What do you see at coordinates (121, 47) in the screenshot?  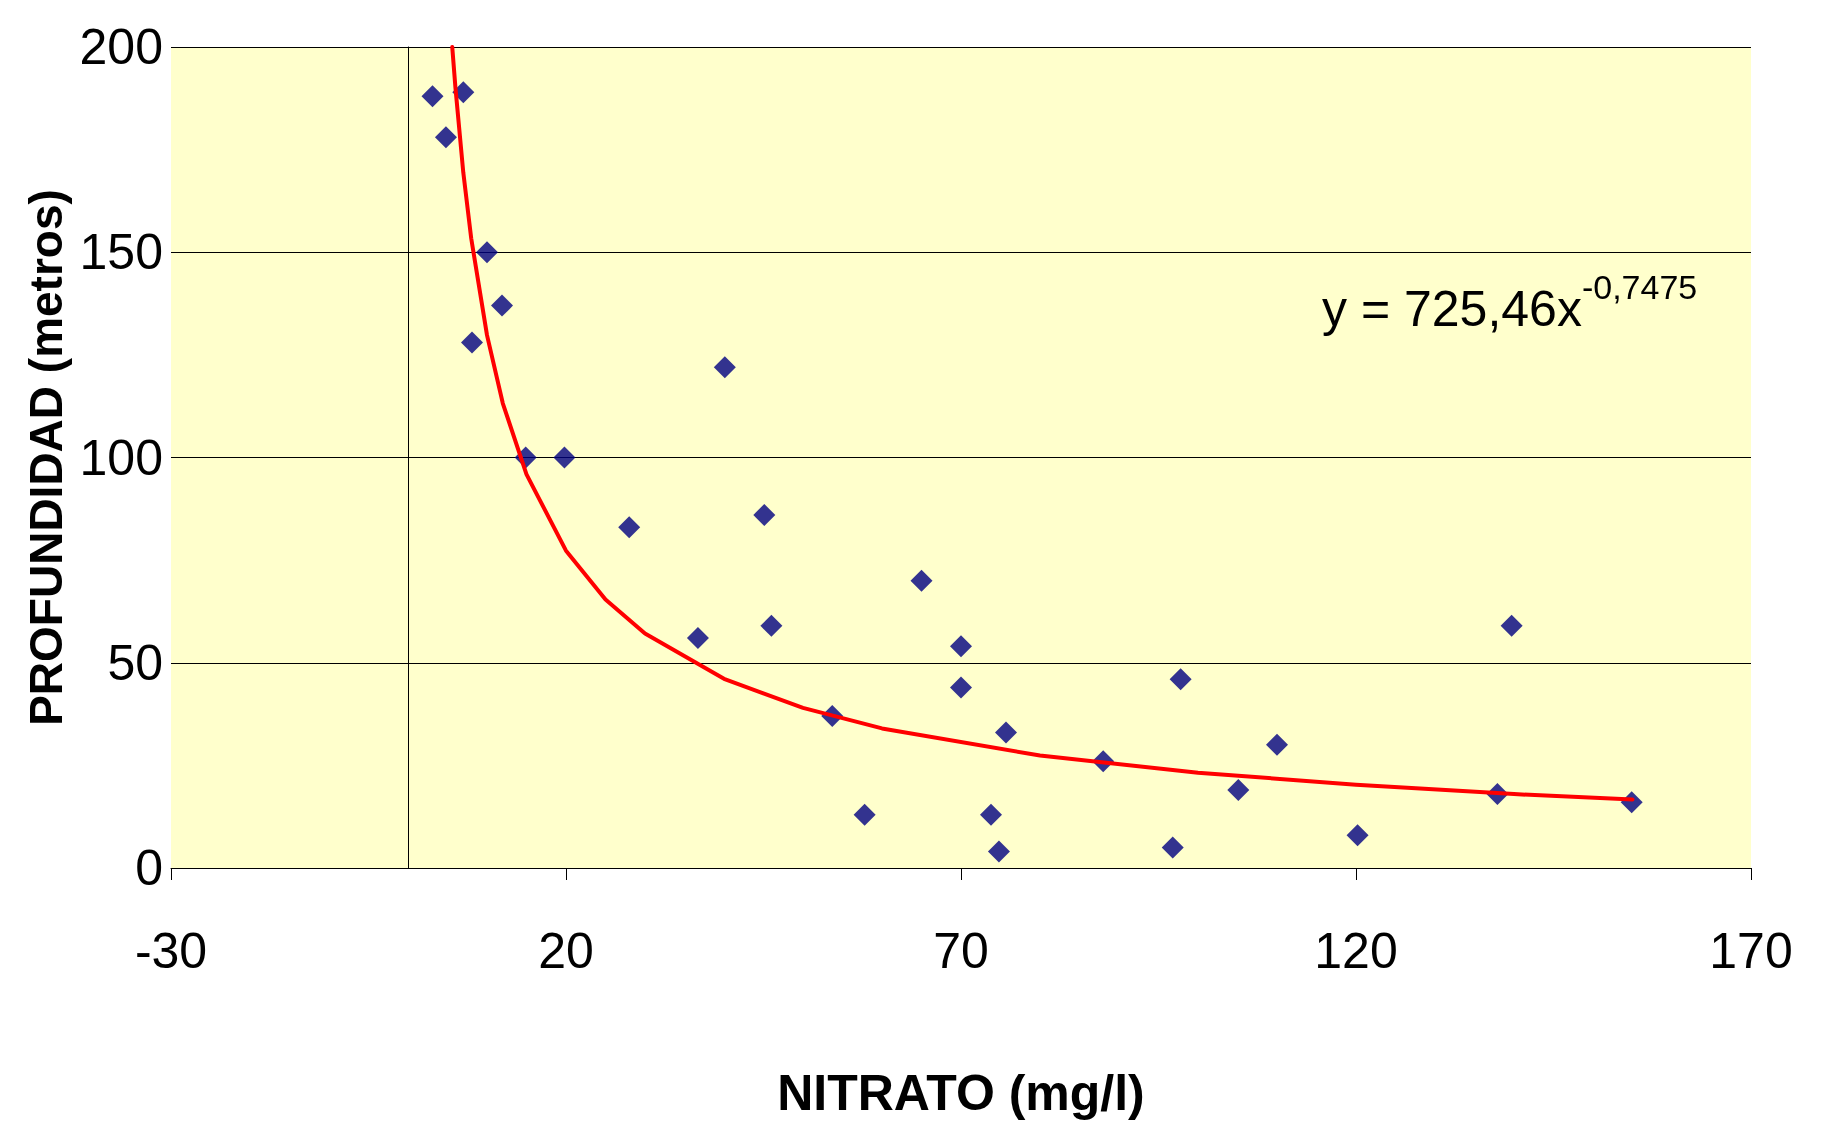 I see `y-tick-label: 200` at bounding box center [121, 47].